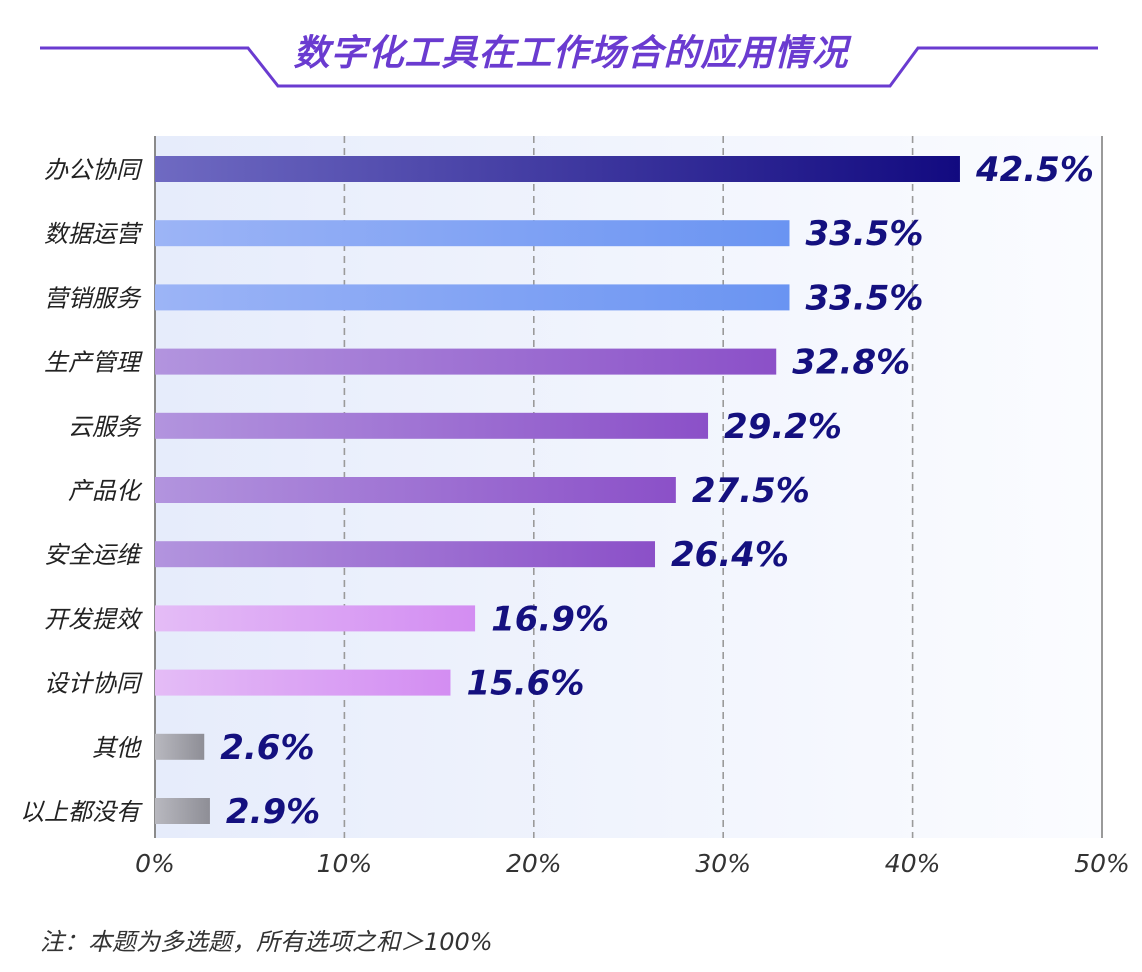  I want to click on title-frame, so click(569, 67).